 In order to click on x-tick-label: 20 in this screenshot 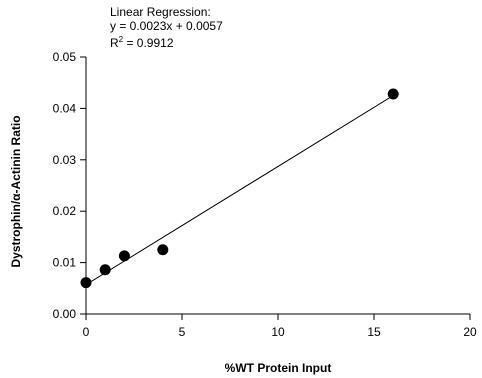, I will do `click(470, 332)`.